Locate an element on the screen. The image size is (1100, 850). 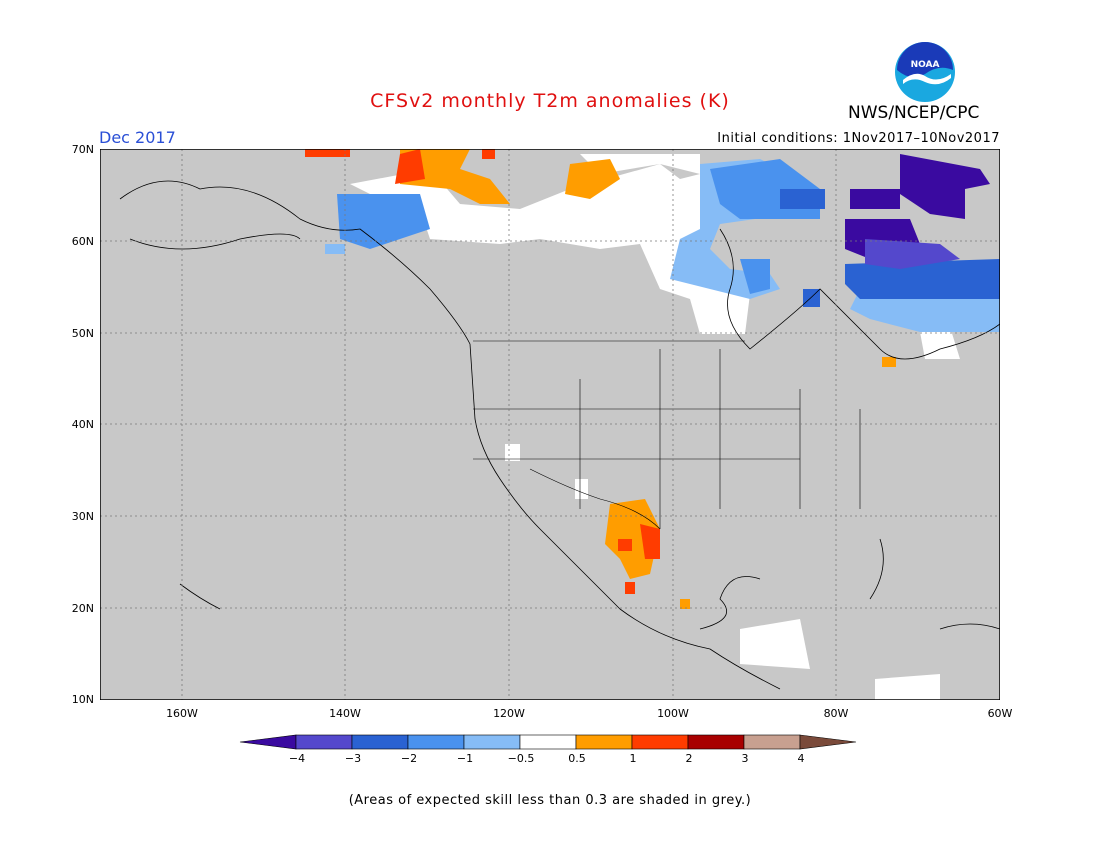
colorbar-label: −3 is located at coordinates (353, 758).